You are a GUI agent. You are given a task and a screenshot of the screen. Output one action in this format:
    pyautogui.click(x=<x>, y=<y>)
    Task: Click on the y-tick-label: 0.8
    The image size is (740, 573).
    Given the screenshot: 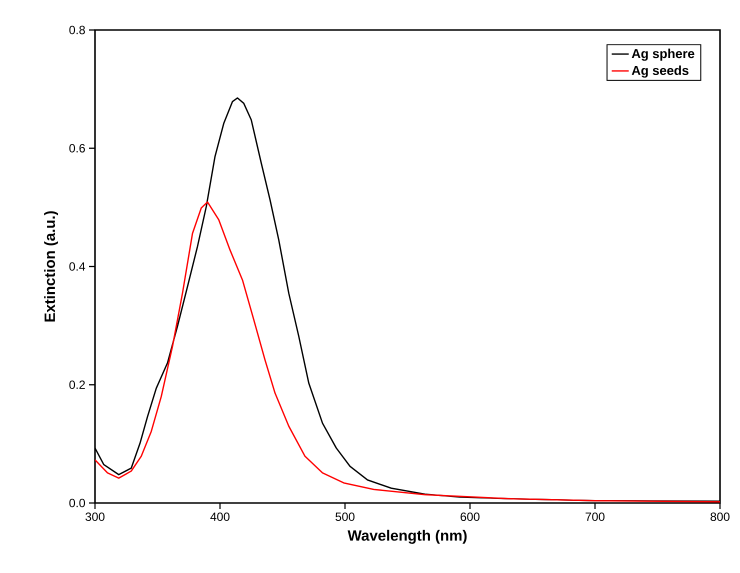 What is the action you would take?
    pyautogui.click(x=77, y=30)
    